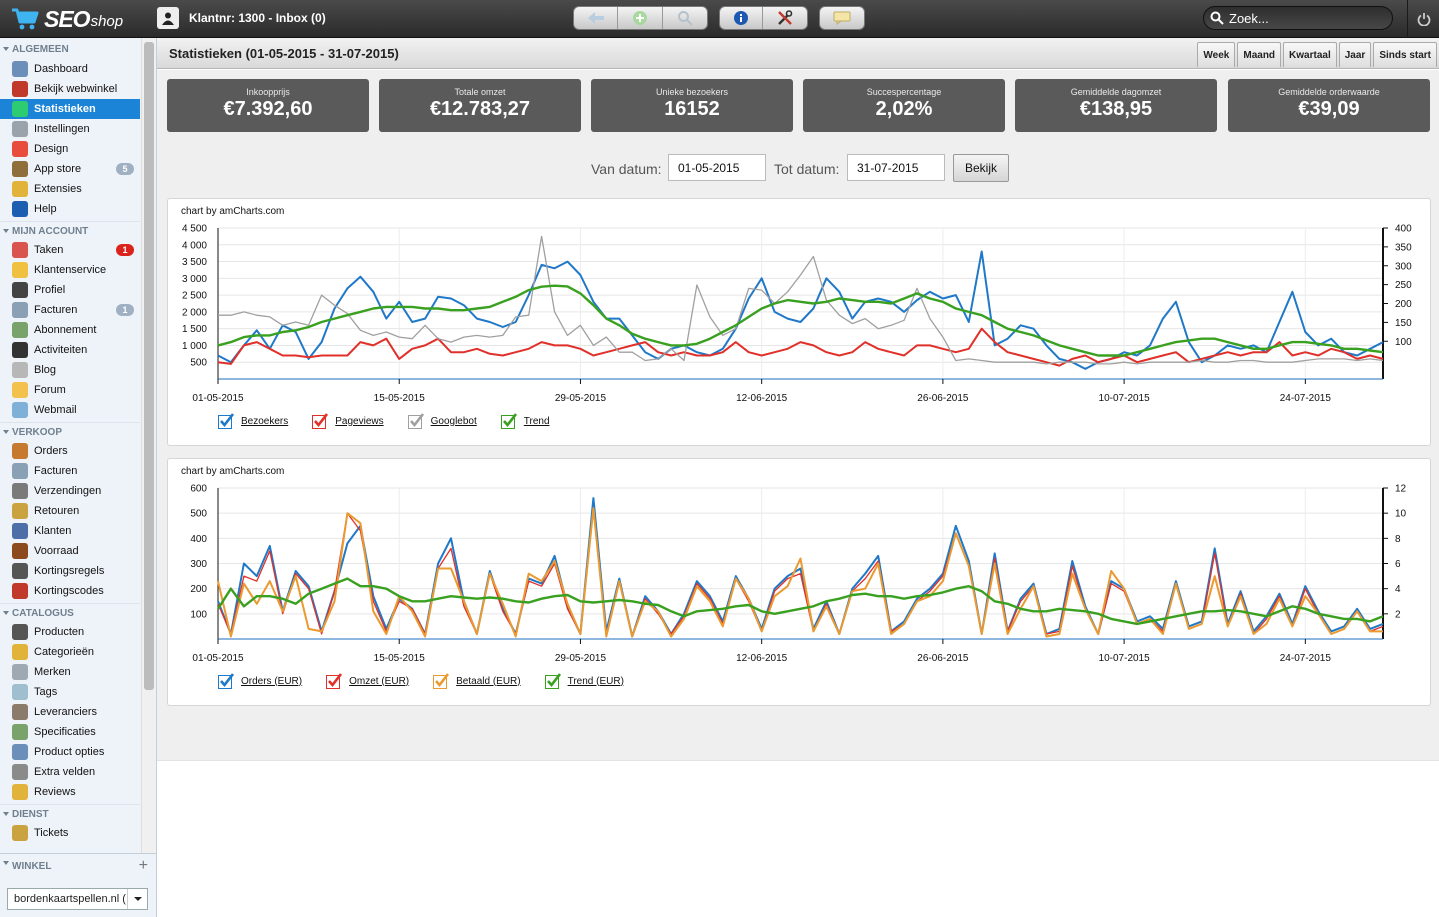  What do you see at coordinates (260, 681) in the screenshot?
I see `legend-item: Orders (EUR)` at bounding box center [260, 681].